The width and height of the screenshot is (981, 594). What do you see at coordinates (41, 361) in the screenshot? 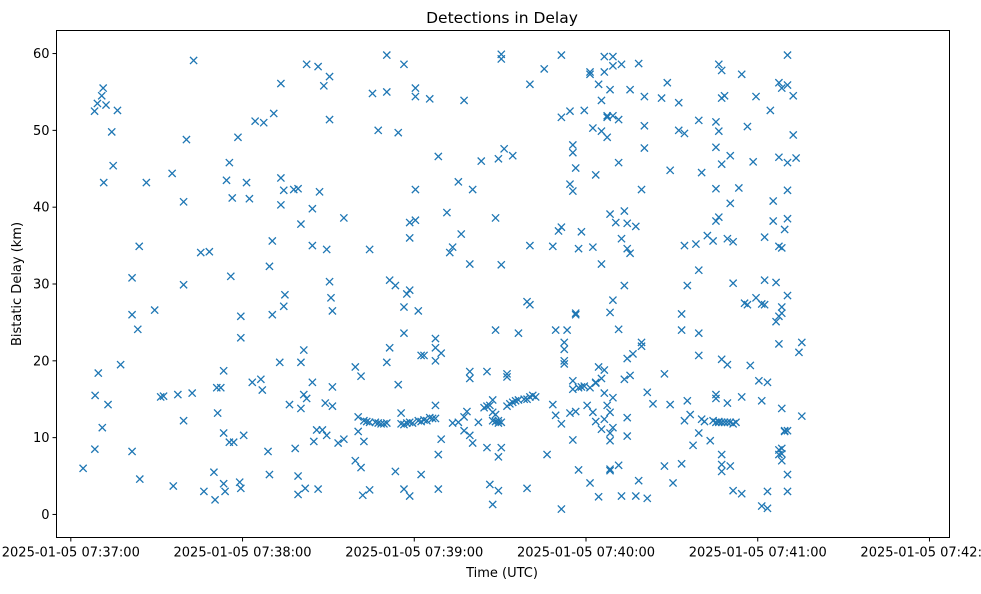
I see `y-tick-label: 20` at bounding box center [41, 361].